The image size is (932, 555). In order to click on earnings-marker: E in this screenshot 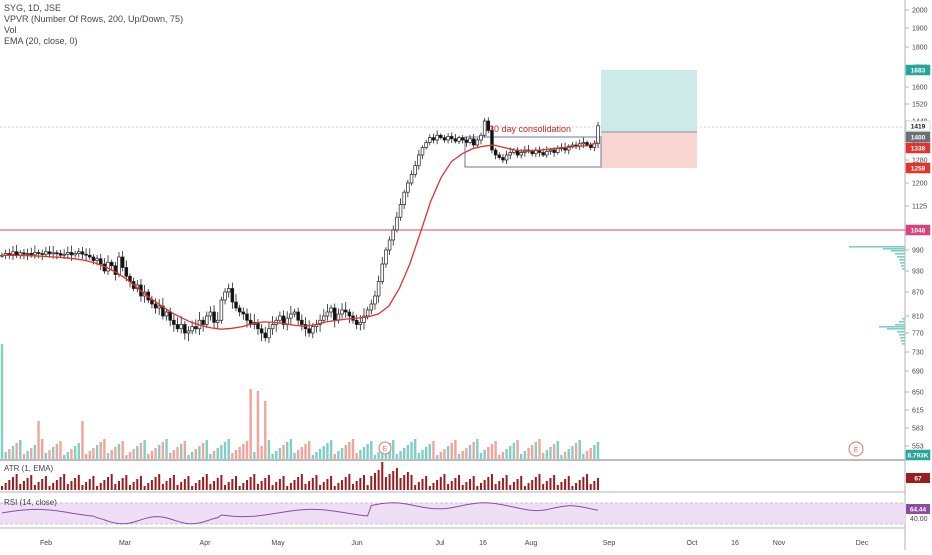, I will do `click(385, 448)`.